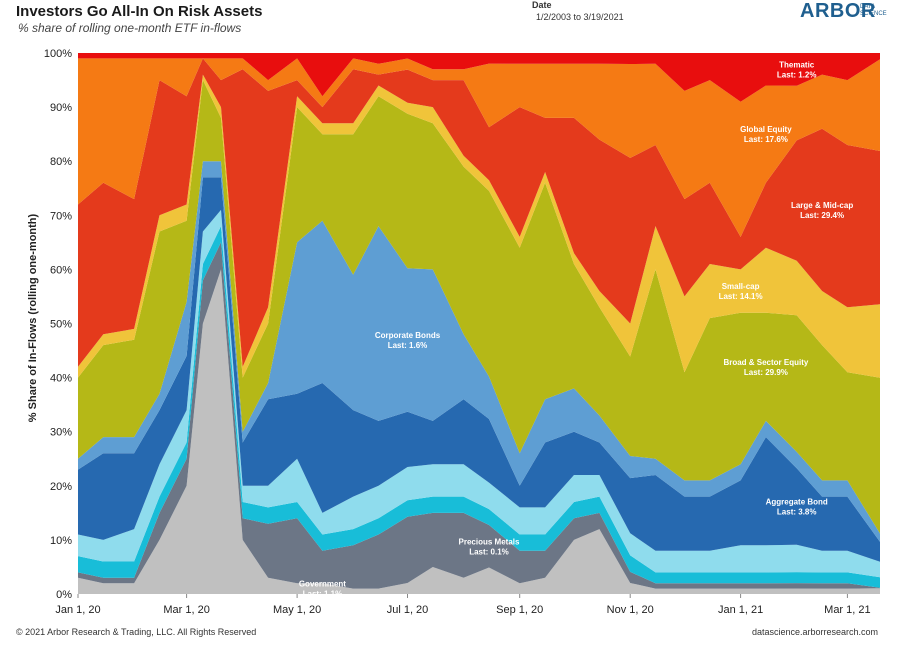 The width and height of the screenshot is (900, 646). I want to click on y-tick-label: 10%, so click(61, 541).